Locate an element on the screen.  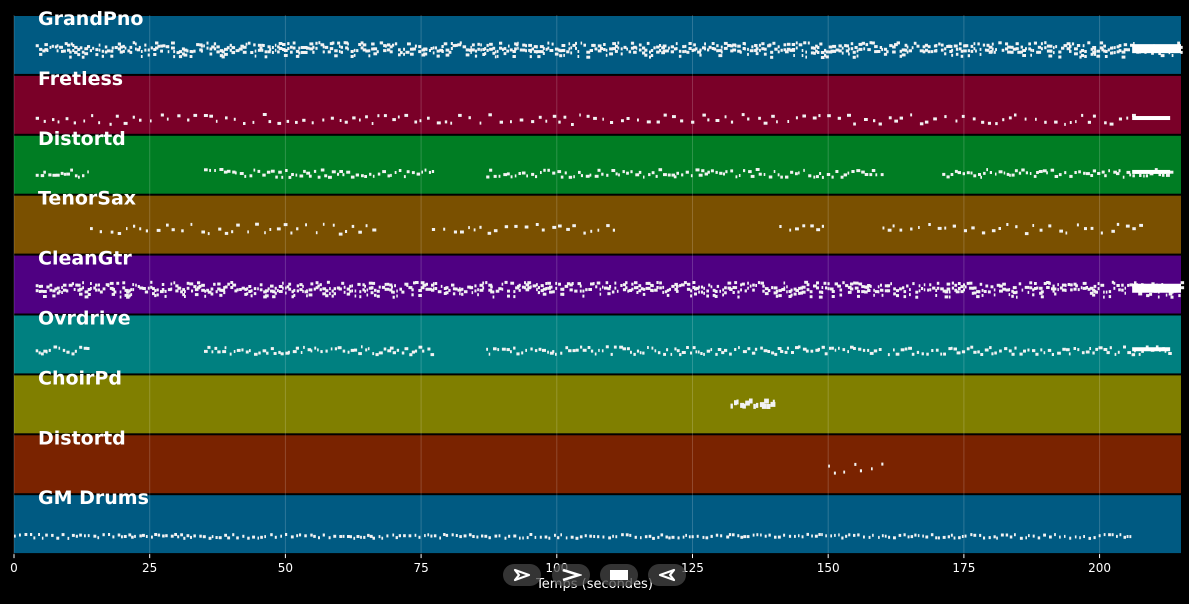
note-block is located at coordinates (1151, 349).